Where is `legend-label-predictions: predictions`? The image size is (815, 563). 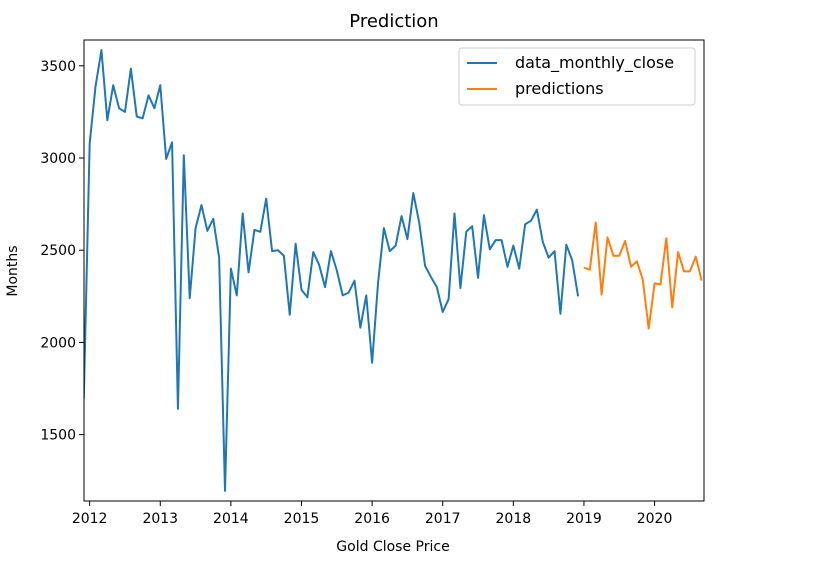 legend-label-predictions: predictions is located at coordinates (559, 88).